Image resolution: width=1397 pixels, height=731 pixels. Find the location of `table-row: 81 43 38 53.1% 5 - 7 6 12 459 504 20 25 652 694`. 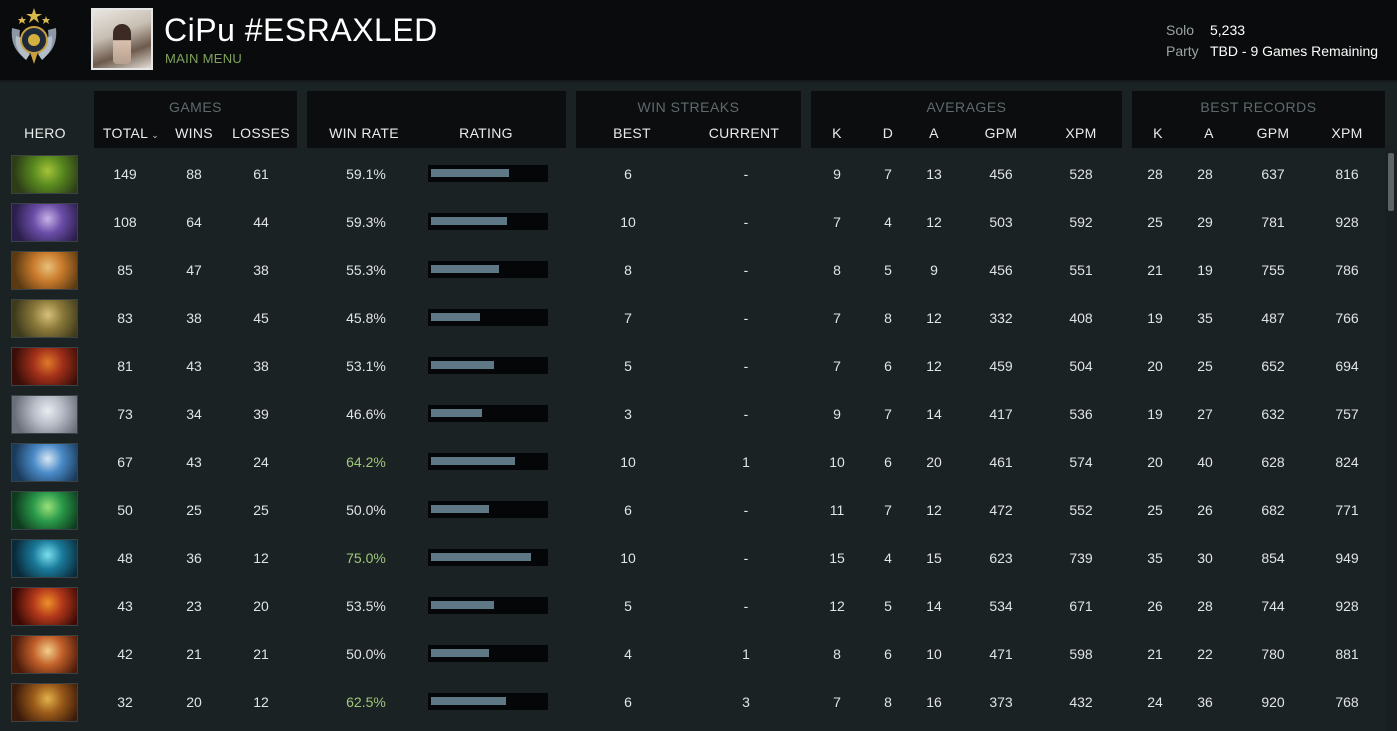

table-row: 81 43 38 53.1% 5 - 7 6 12 459 504 20 25 652 694 is located at coordinates (692, 366).